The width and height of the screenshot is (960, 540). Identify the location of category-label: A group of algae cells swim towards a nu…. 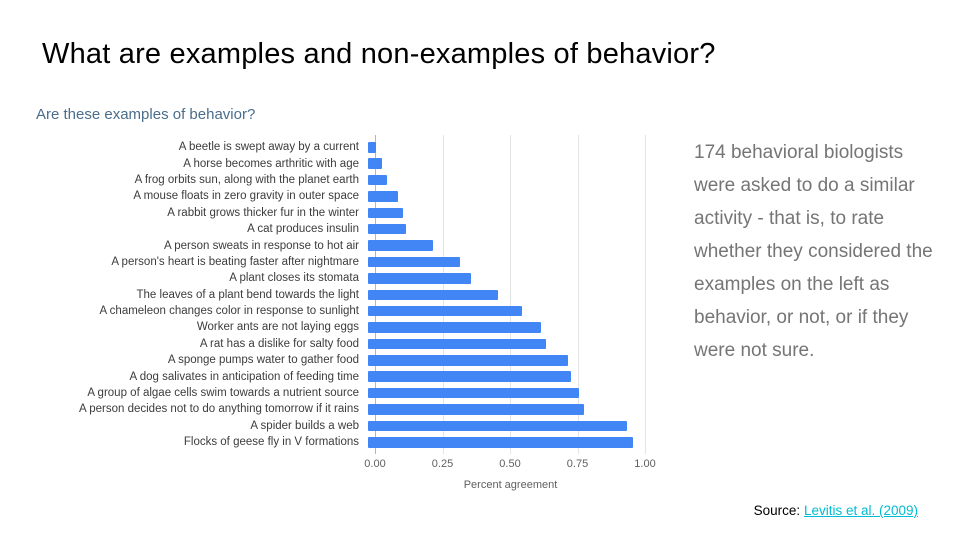
(223, 393).